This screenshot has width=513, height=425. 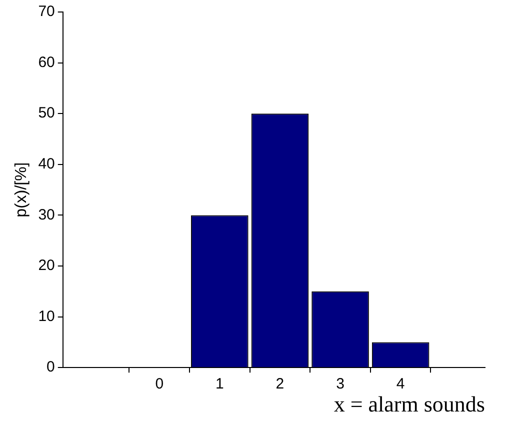 I want to click on y-tick-label: 50, so click(x=46, y=113).